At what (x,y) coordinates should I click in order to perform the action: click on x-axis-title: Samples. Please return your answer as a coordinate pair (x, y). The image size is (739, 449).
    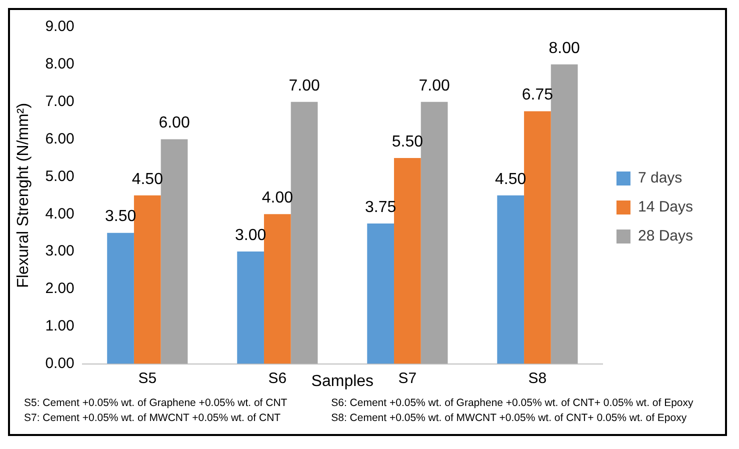
    Looking at the image, I should click on (342, 381).